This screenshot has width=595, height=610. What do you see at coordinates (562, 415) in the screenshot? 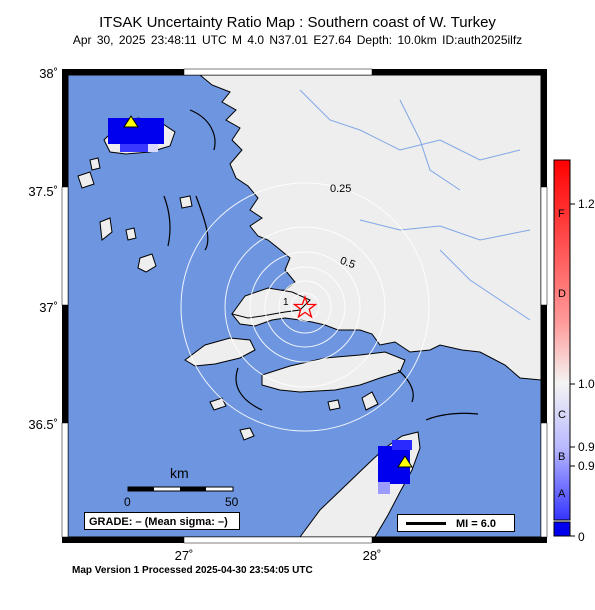
I see `colorbar-grade: C` at bounding box center [562, 415].